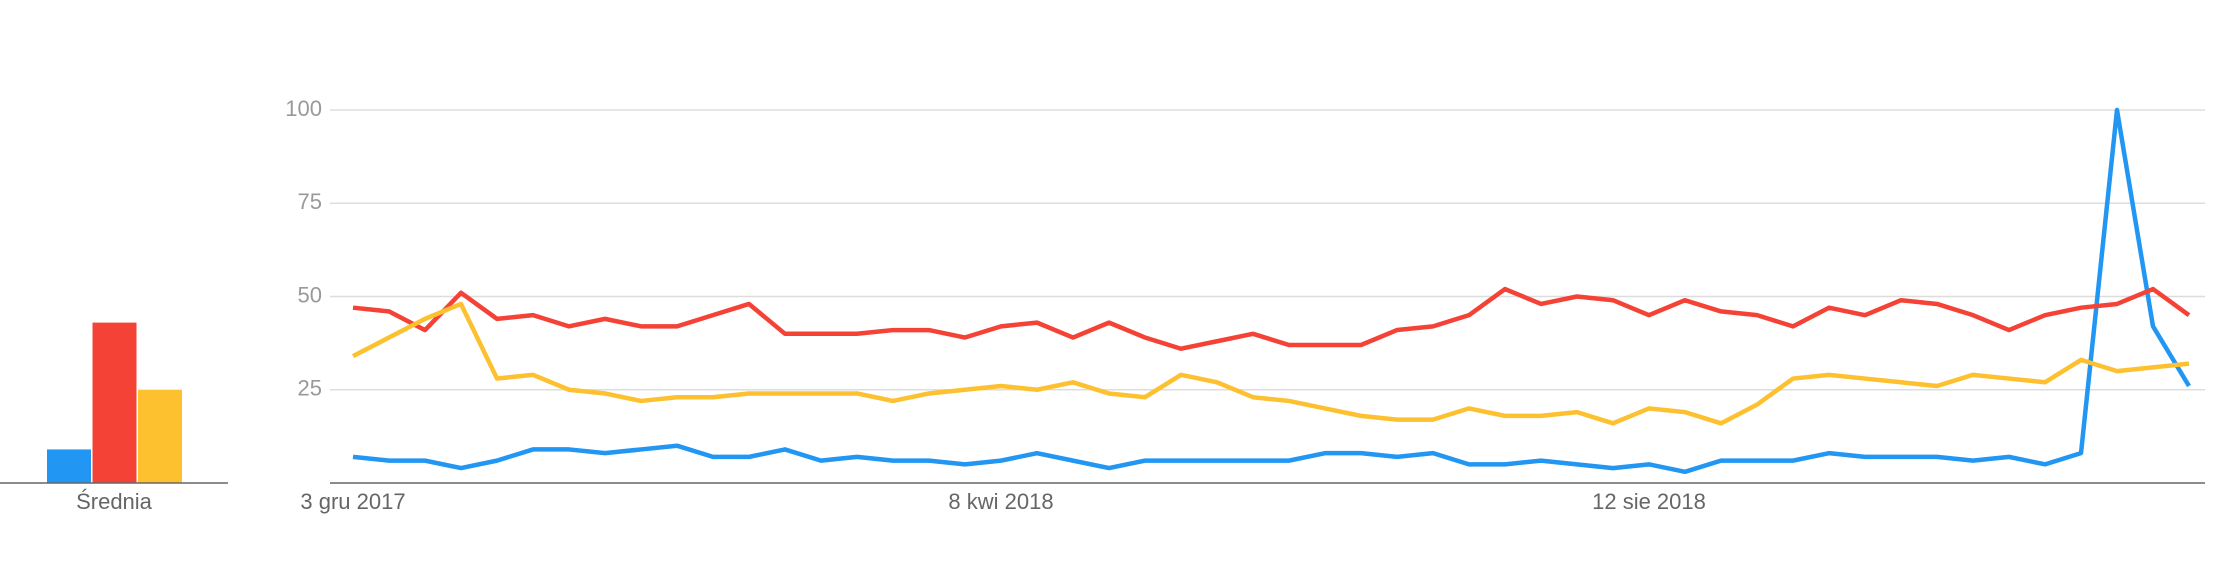  What do you see at coordinates (114, 501) in the screenshot?
I see `x-tick-label: Średnia` at bounding box center [114, 501].